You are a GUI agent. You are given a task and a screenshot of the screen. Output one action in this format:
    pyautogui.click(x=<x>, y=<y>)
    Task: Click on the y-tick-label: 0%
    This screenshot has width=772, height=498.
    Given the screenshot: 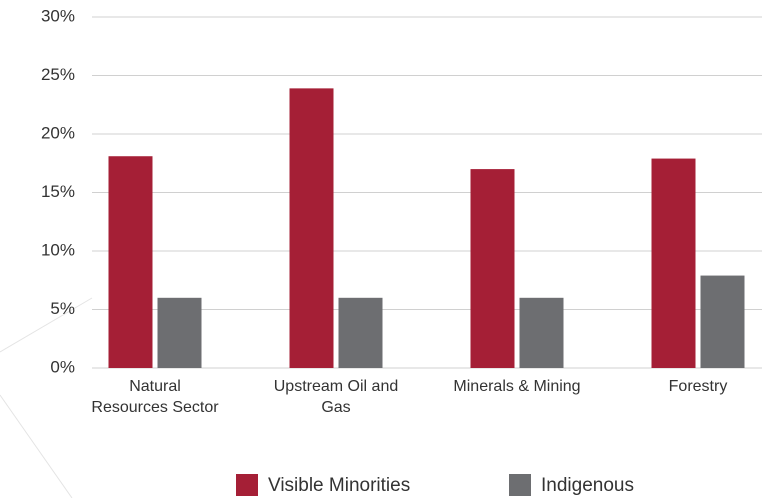 What is the action you would take?
    pyautogui.click(x=62, y=366)
    